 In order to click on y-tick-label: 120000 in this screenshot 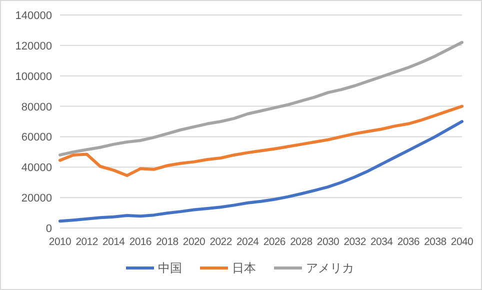, I will do `click(33, 46)`.